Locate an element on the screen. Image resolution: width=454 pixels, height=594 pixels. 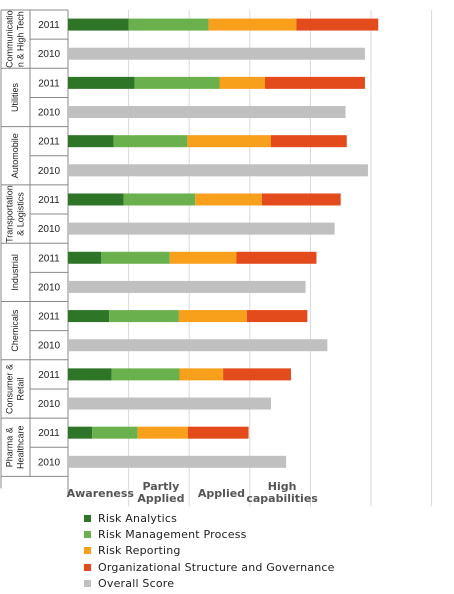
category-label: Consumer &Retail is located at coordinates (15, 389).